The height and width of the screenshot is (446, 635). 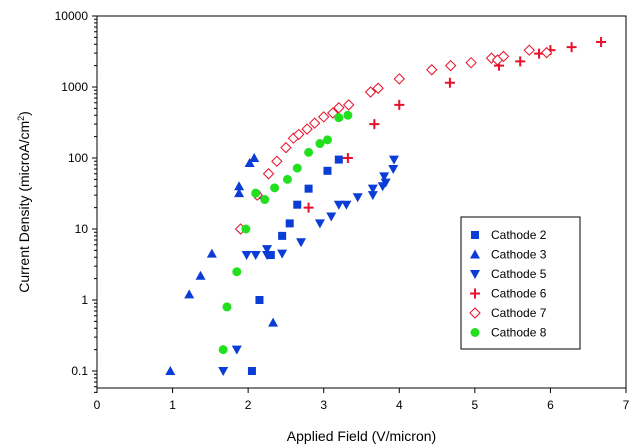 What do you see at coordinates (97, 405) in the screenshot?
I see `x-tick-label: 0` at bounding box center [97, 405].